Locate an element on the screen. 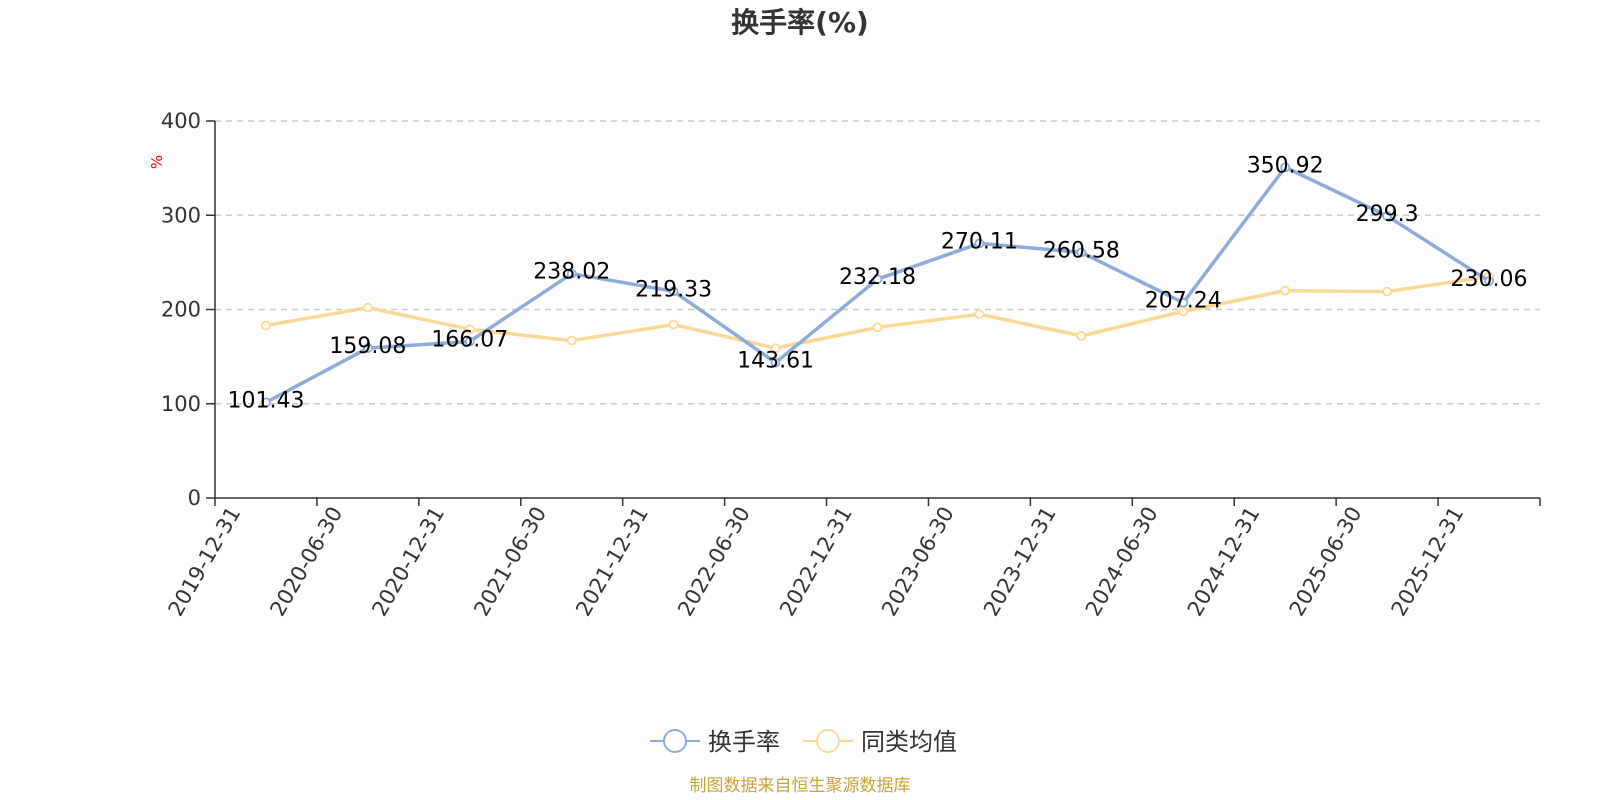 This screenshot has height=800, width=1600. data-label: 143.61 is located at coordinates (775, 361).